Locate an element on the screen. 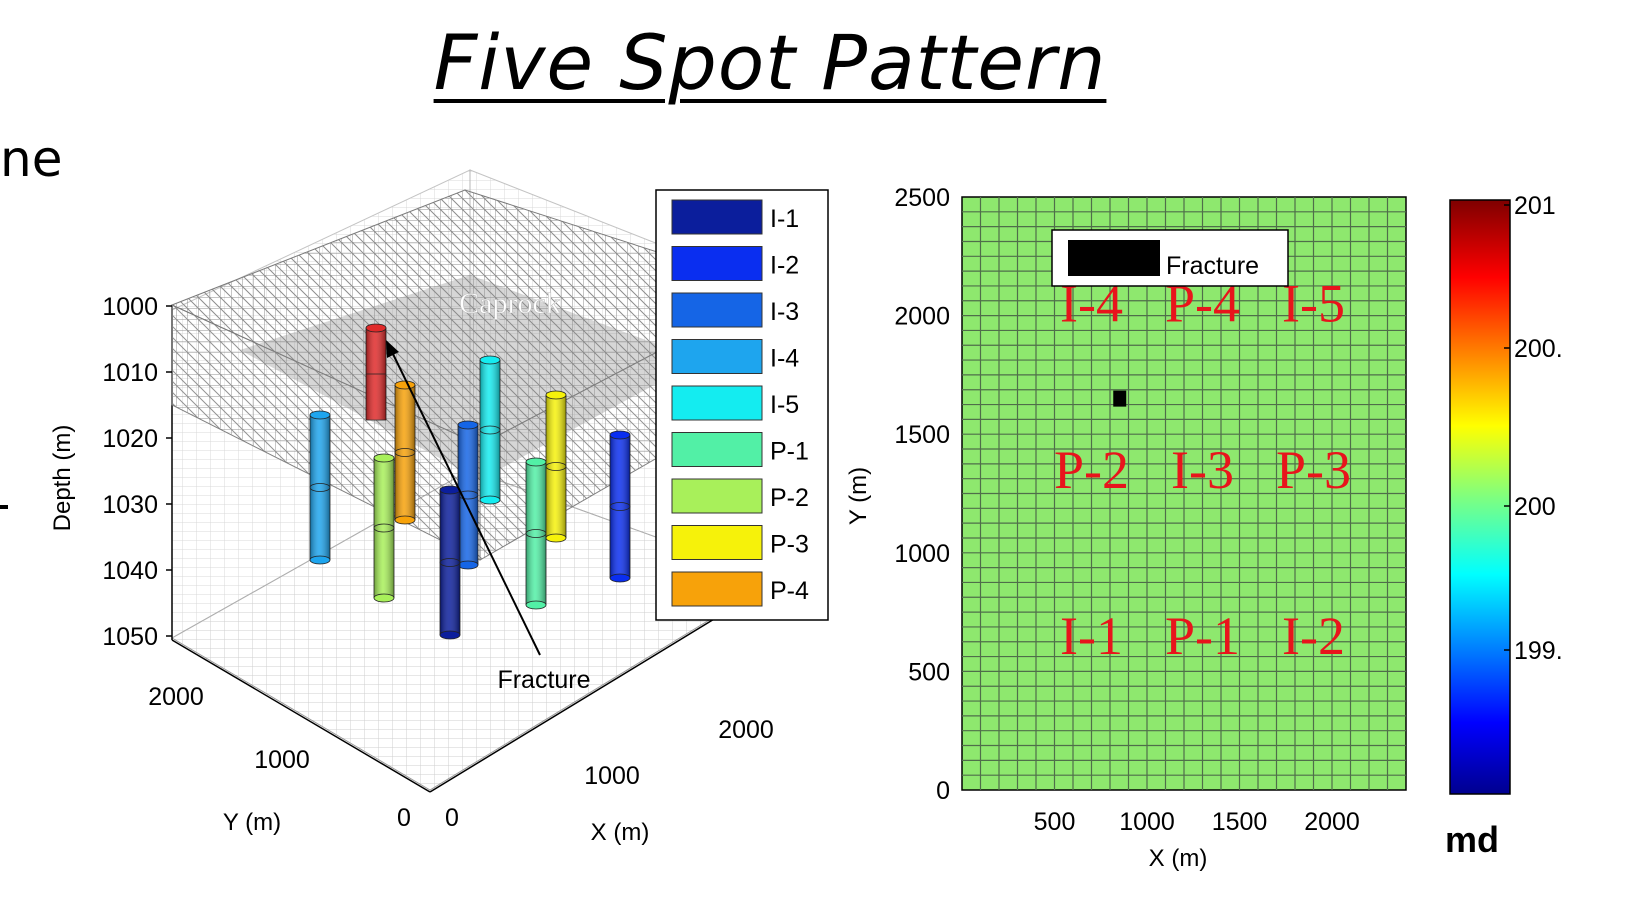 This screenshot has width=1628, height=906. legend-entry: I-5 is located at coordinates (735, 403).